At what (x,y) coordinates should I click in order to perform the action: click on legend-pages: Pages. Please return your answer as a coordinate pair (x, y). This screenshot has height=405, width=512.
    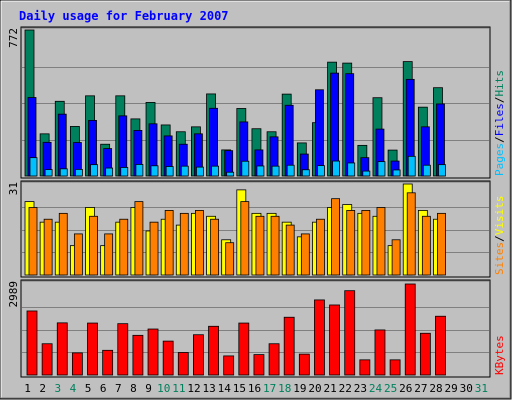
    Looking at the image, I should click on (499, 159).